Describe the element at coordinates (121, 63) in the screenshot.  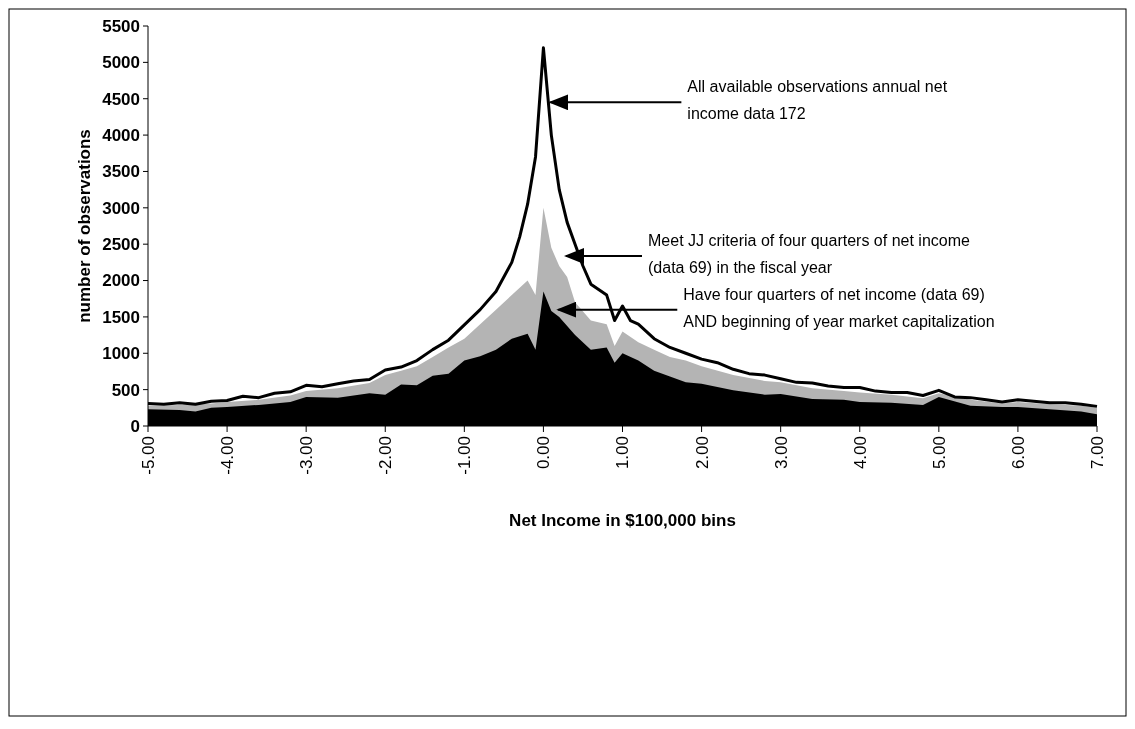
I see `y-tick-label: 5000` at that location.